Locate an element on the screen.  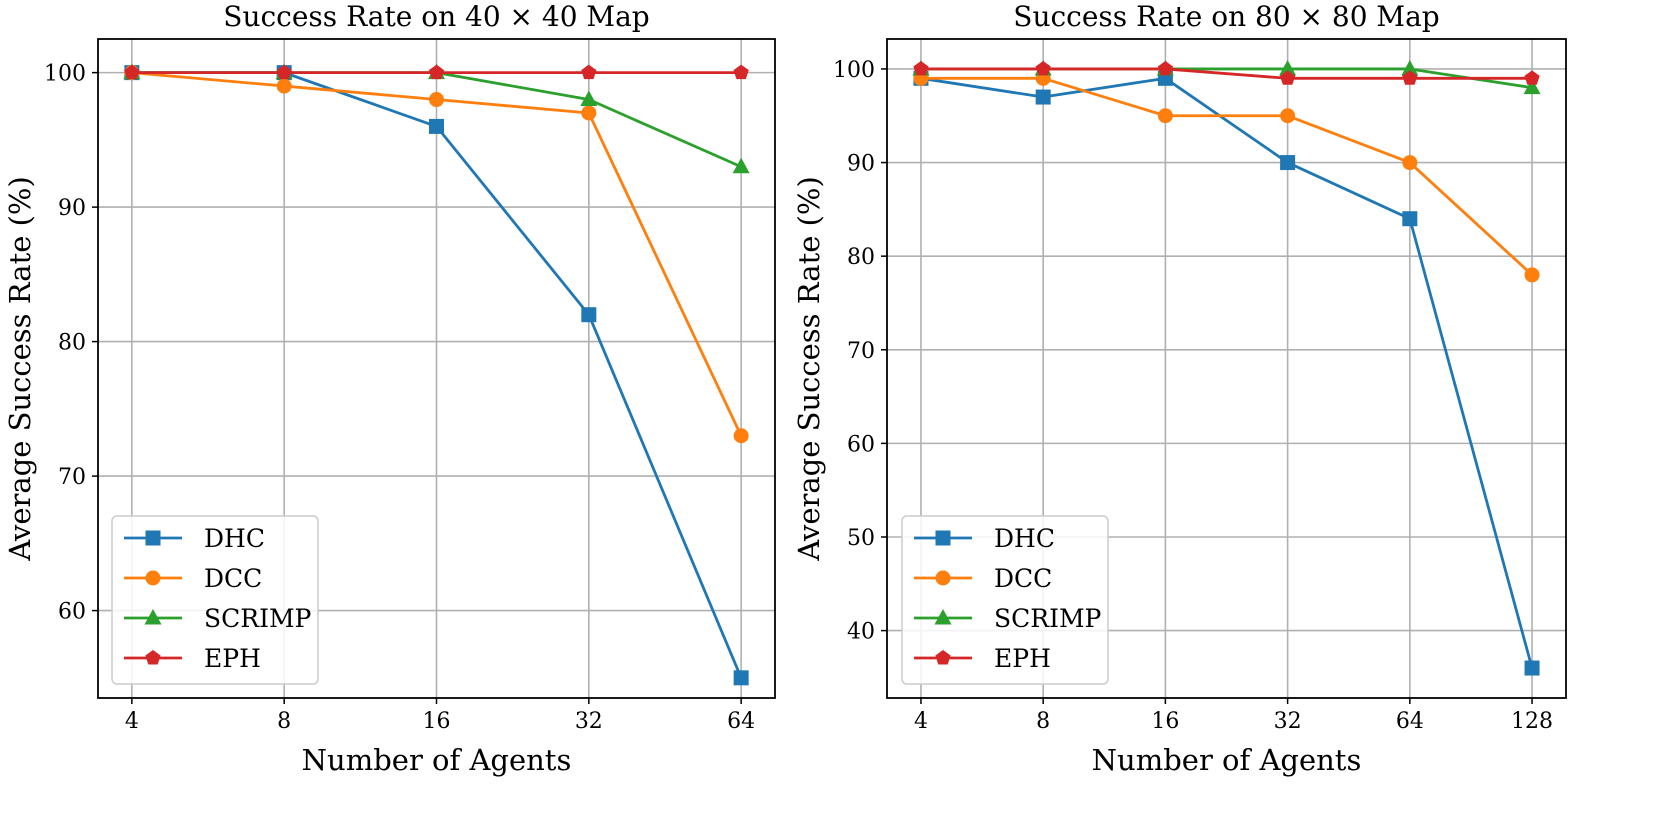
series-line-dcc is located at coordinates (1226, 176).